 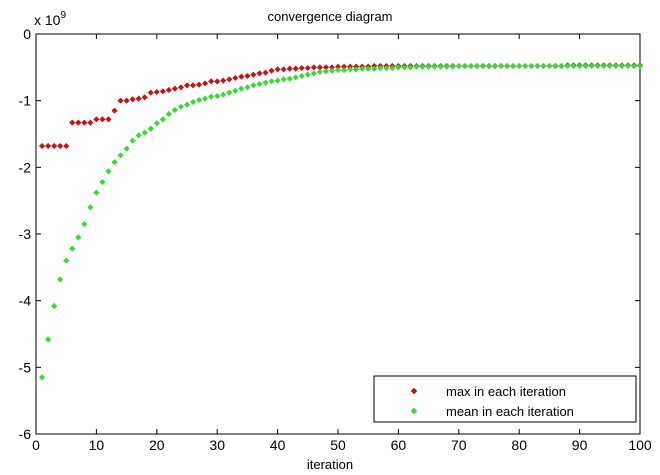 What do you see at coordinates (25, 367) in the screenshot?
I see `y-tick-label: -5` at bounding box center [25, 367].